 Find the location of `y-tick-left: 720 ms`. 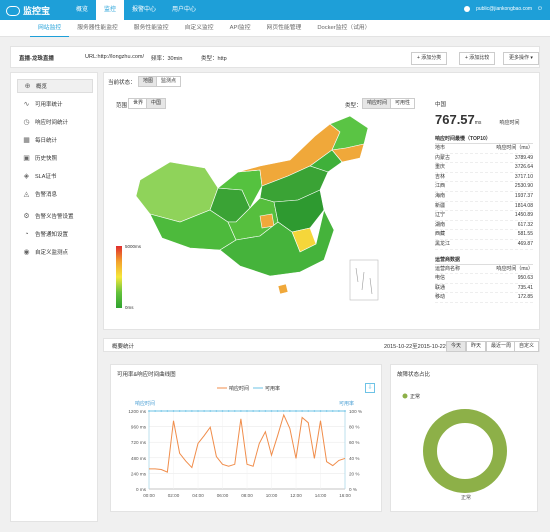

y-tick-left: 720 ms is located at coordinates (139, 442).